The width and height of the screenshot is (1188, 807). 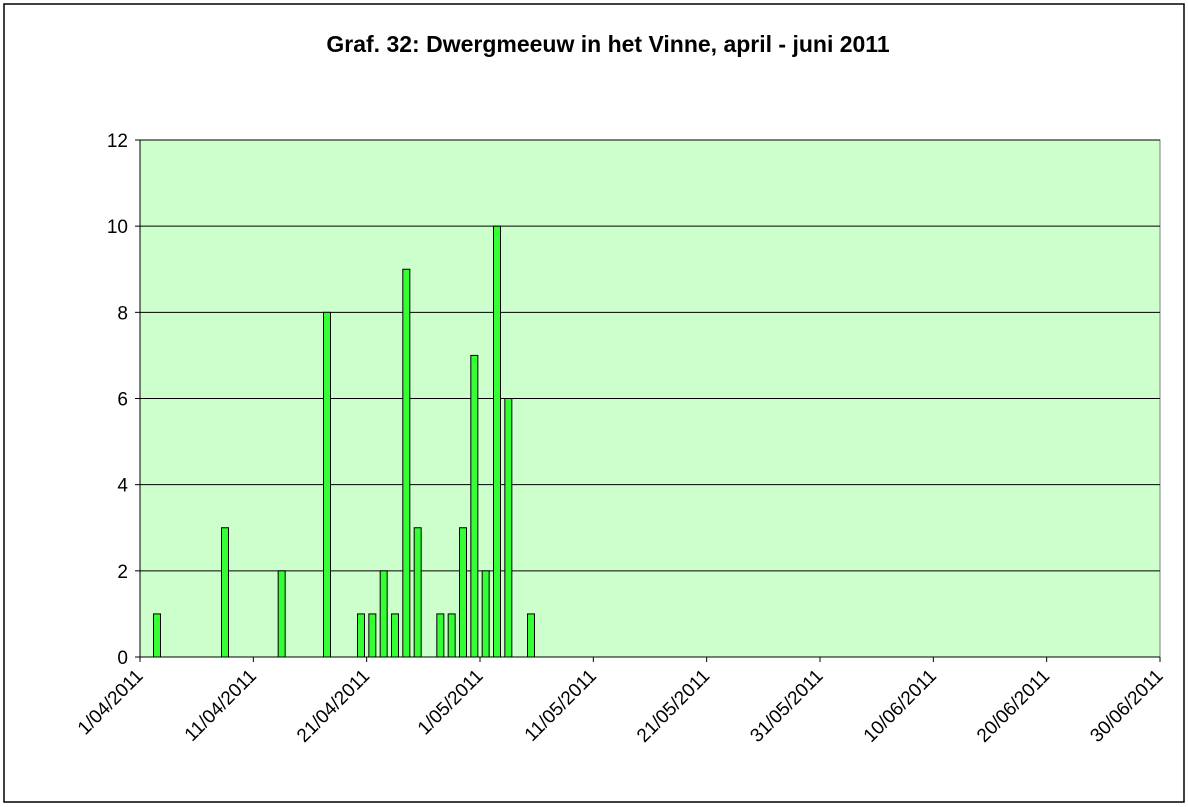 What do you see at coordinates (122, 572) in the screenshot?
I see `y-tick-label: 2` at bounding box center [122, 572].